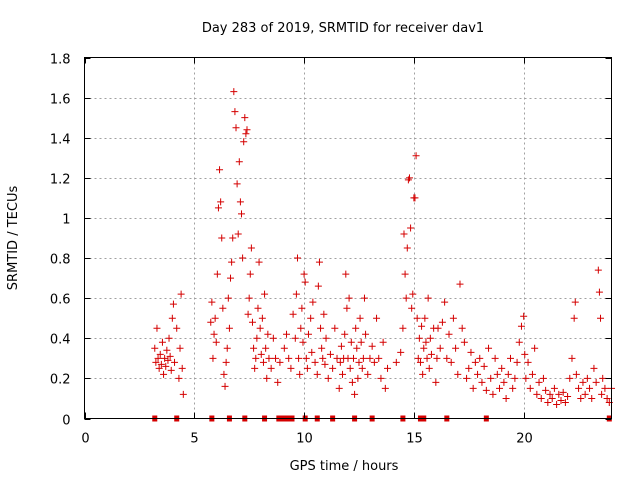 The image size is (640, 480). I want to click on y-tick-label: 1.4, so click(60, 140).